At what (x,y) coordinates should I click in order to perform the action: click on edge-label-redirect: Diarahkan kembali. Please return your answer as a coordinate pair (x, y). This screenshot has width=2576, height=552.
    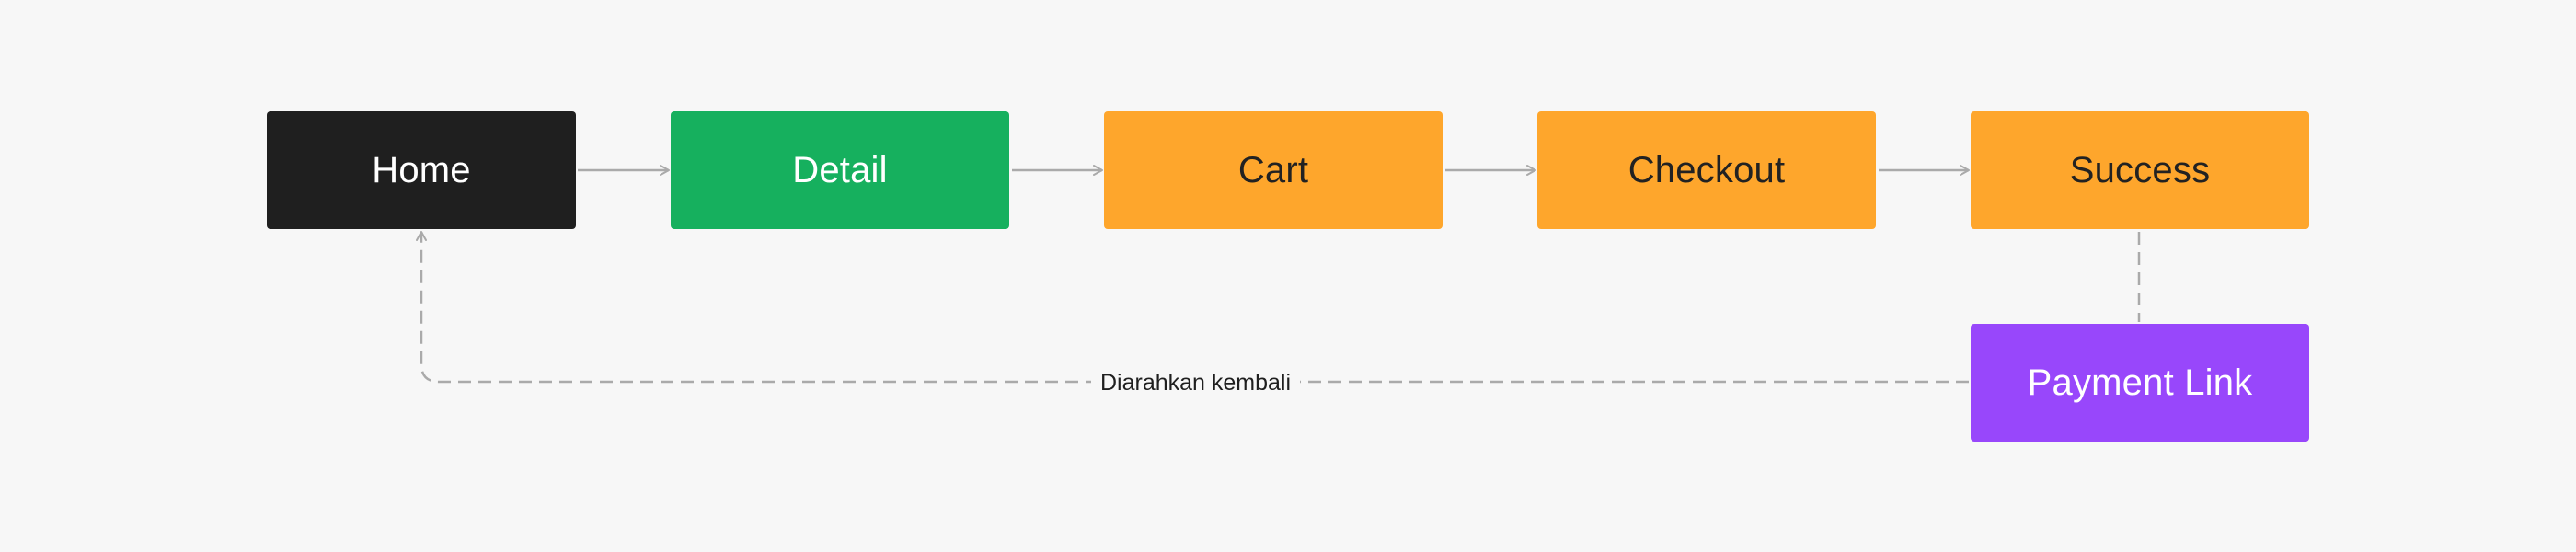
    Looking at the image, I should click on (1196, 383).